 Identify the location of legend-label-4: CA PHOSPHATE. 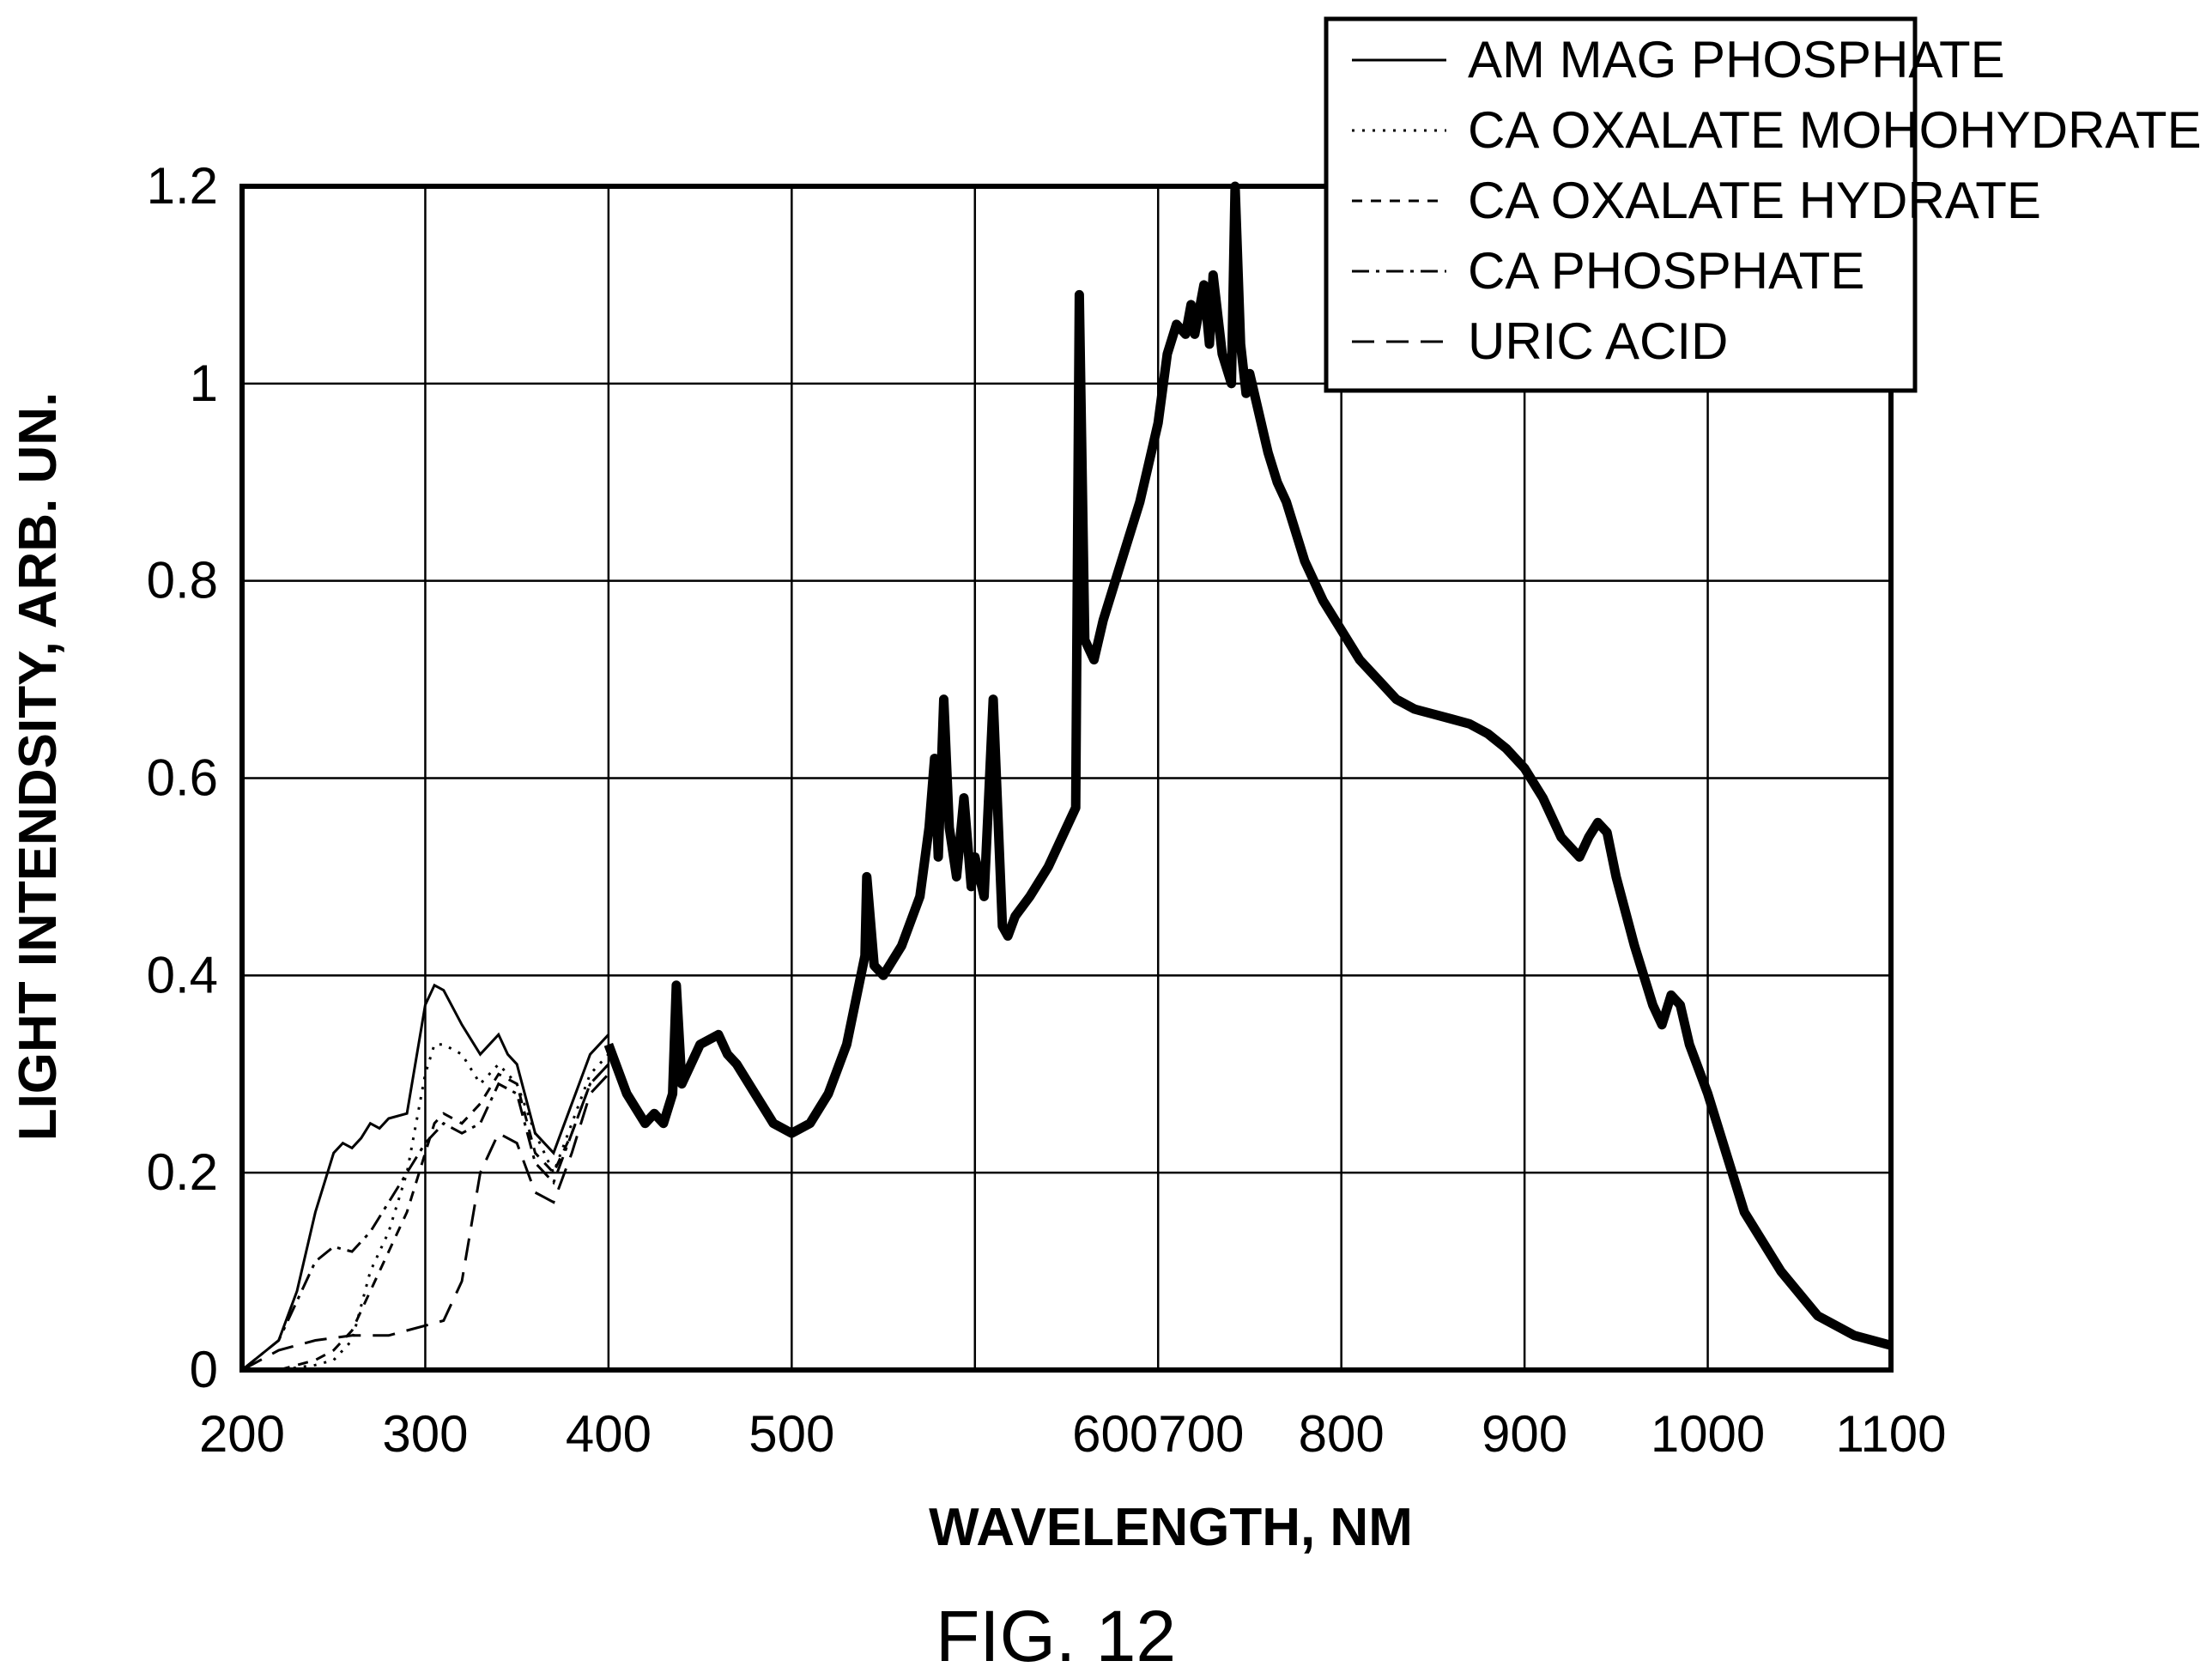
(1666, 271).